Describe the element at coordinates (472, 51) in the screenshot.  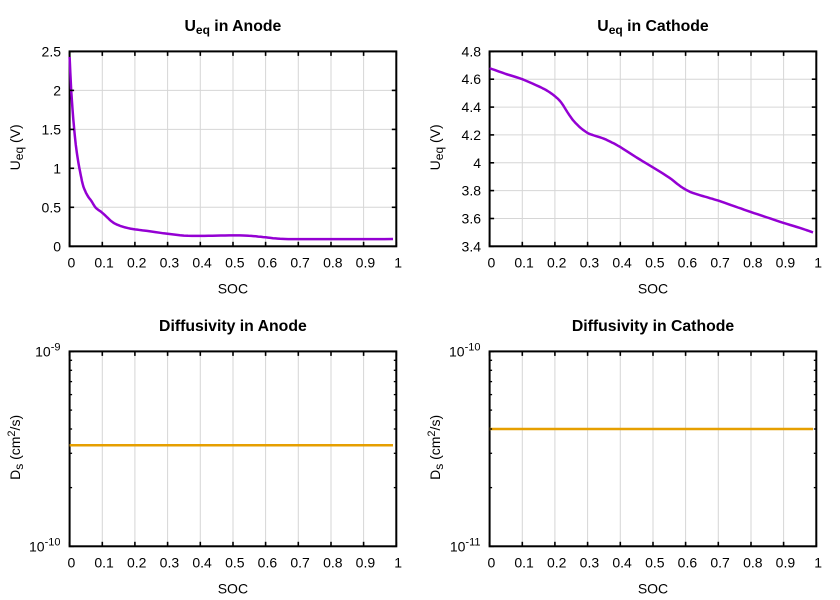
I see `svg-text: 4.8` at that location.